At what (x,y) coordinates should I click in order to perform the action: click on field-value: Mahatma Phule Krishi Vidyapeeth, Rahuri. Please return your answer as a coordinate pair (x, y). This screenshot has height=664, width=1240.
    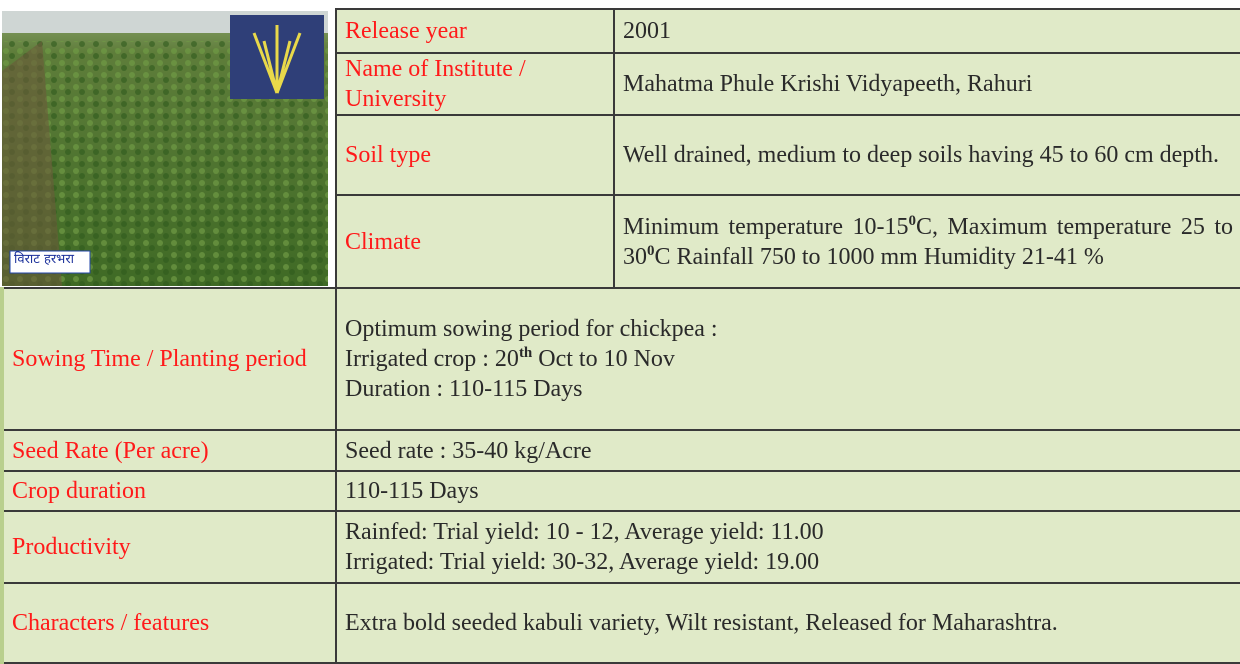
    Looking at the image, I should click on (926, 84).